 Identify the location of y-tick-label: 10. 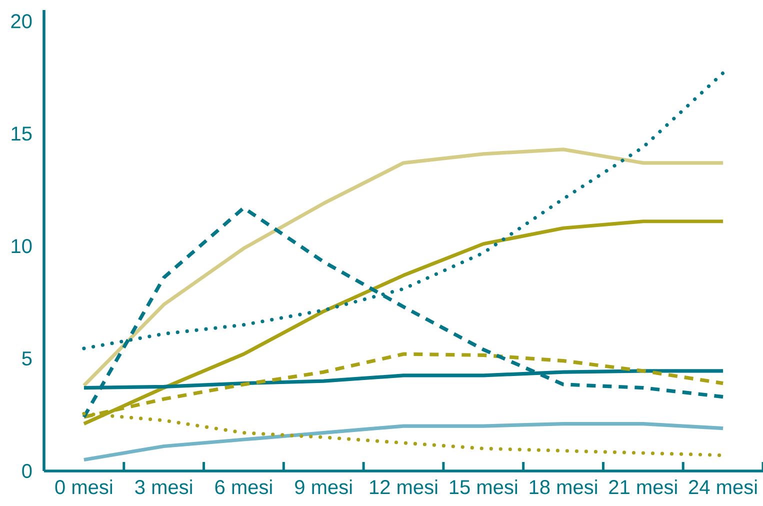
(22, 246).